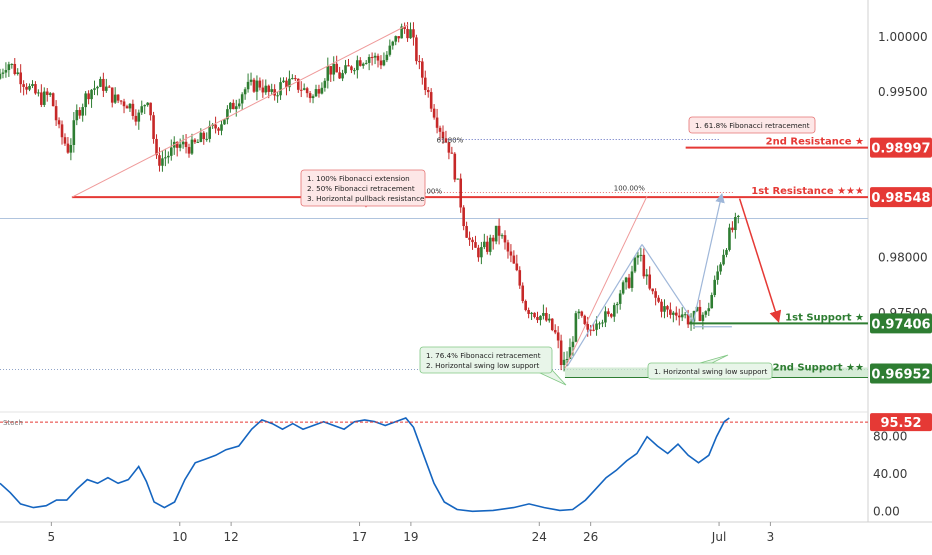  What do you see at coordinates (483, 355) in the screenshot?
I see `note-swing-low-line-0: 1. 76.4% Fibonacci retracement` at bounding box center [483, 355].